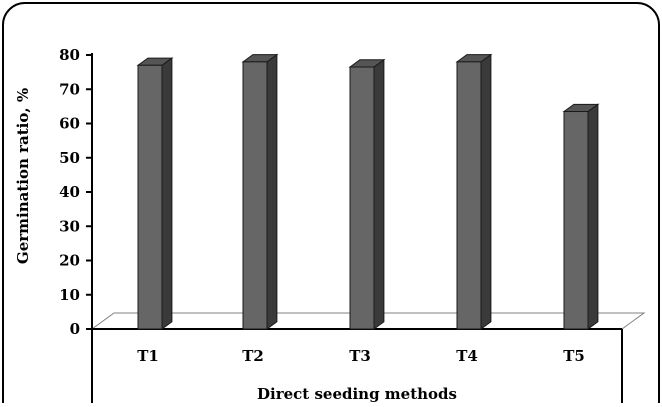  I want to click on y-tick-labels: 0 10 20 30 40 50 60 70 80, so click(69, 192).